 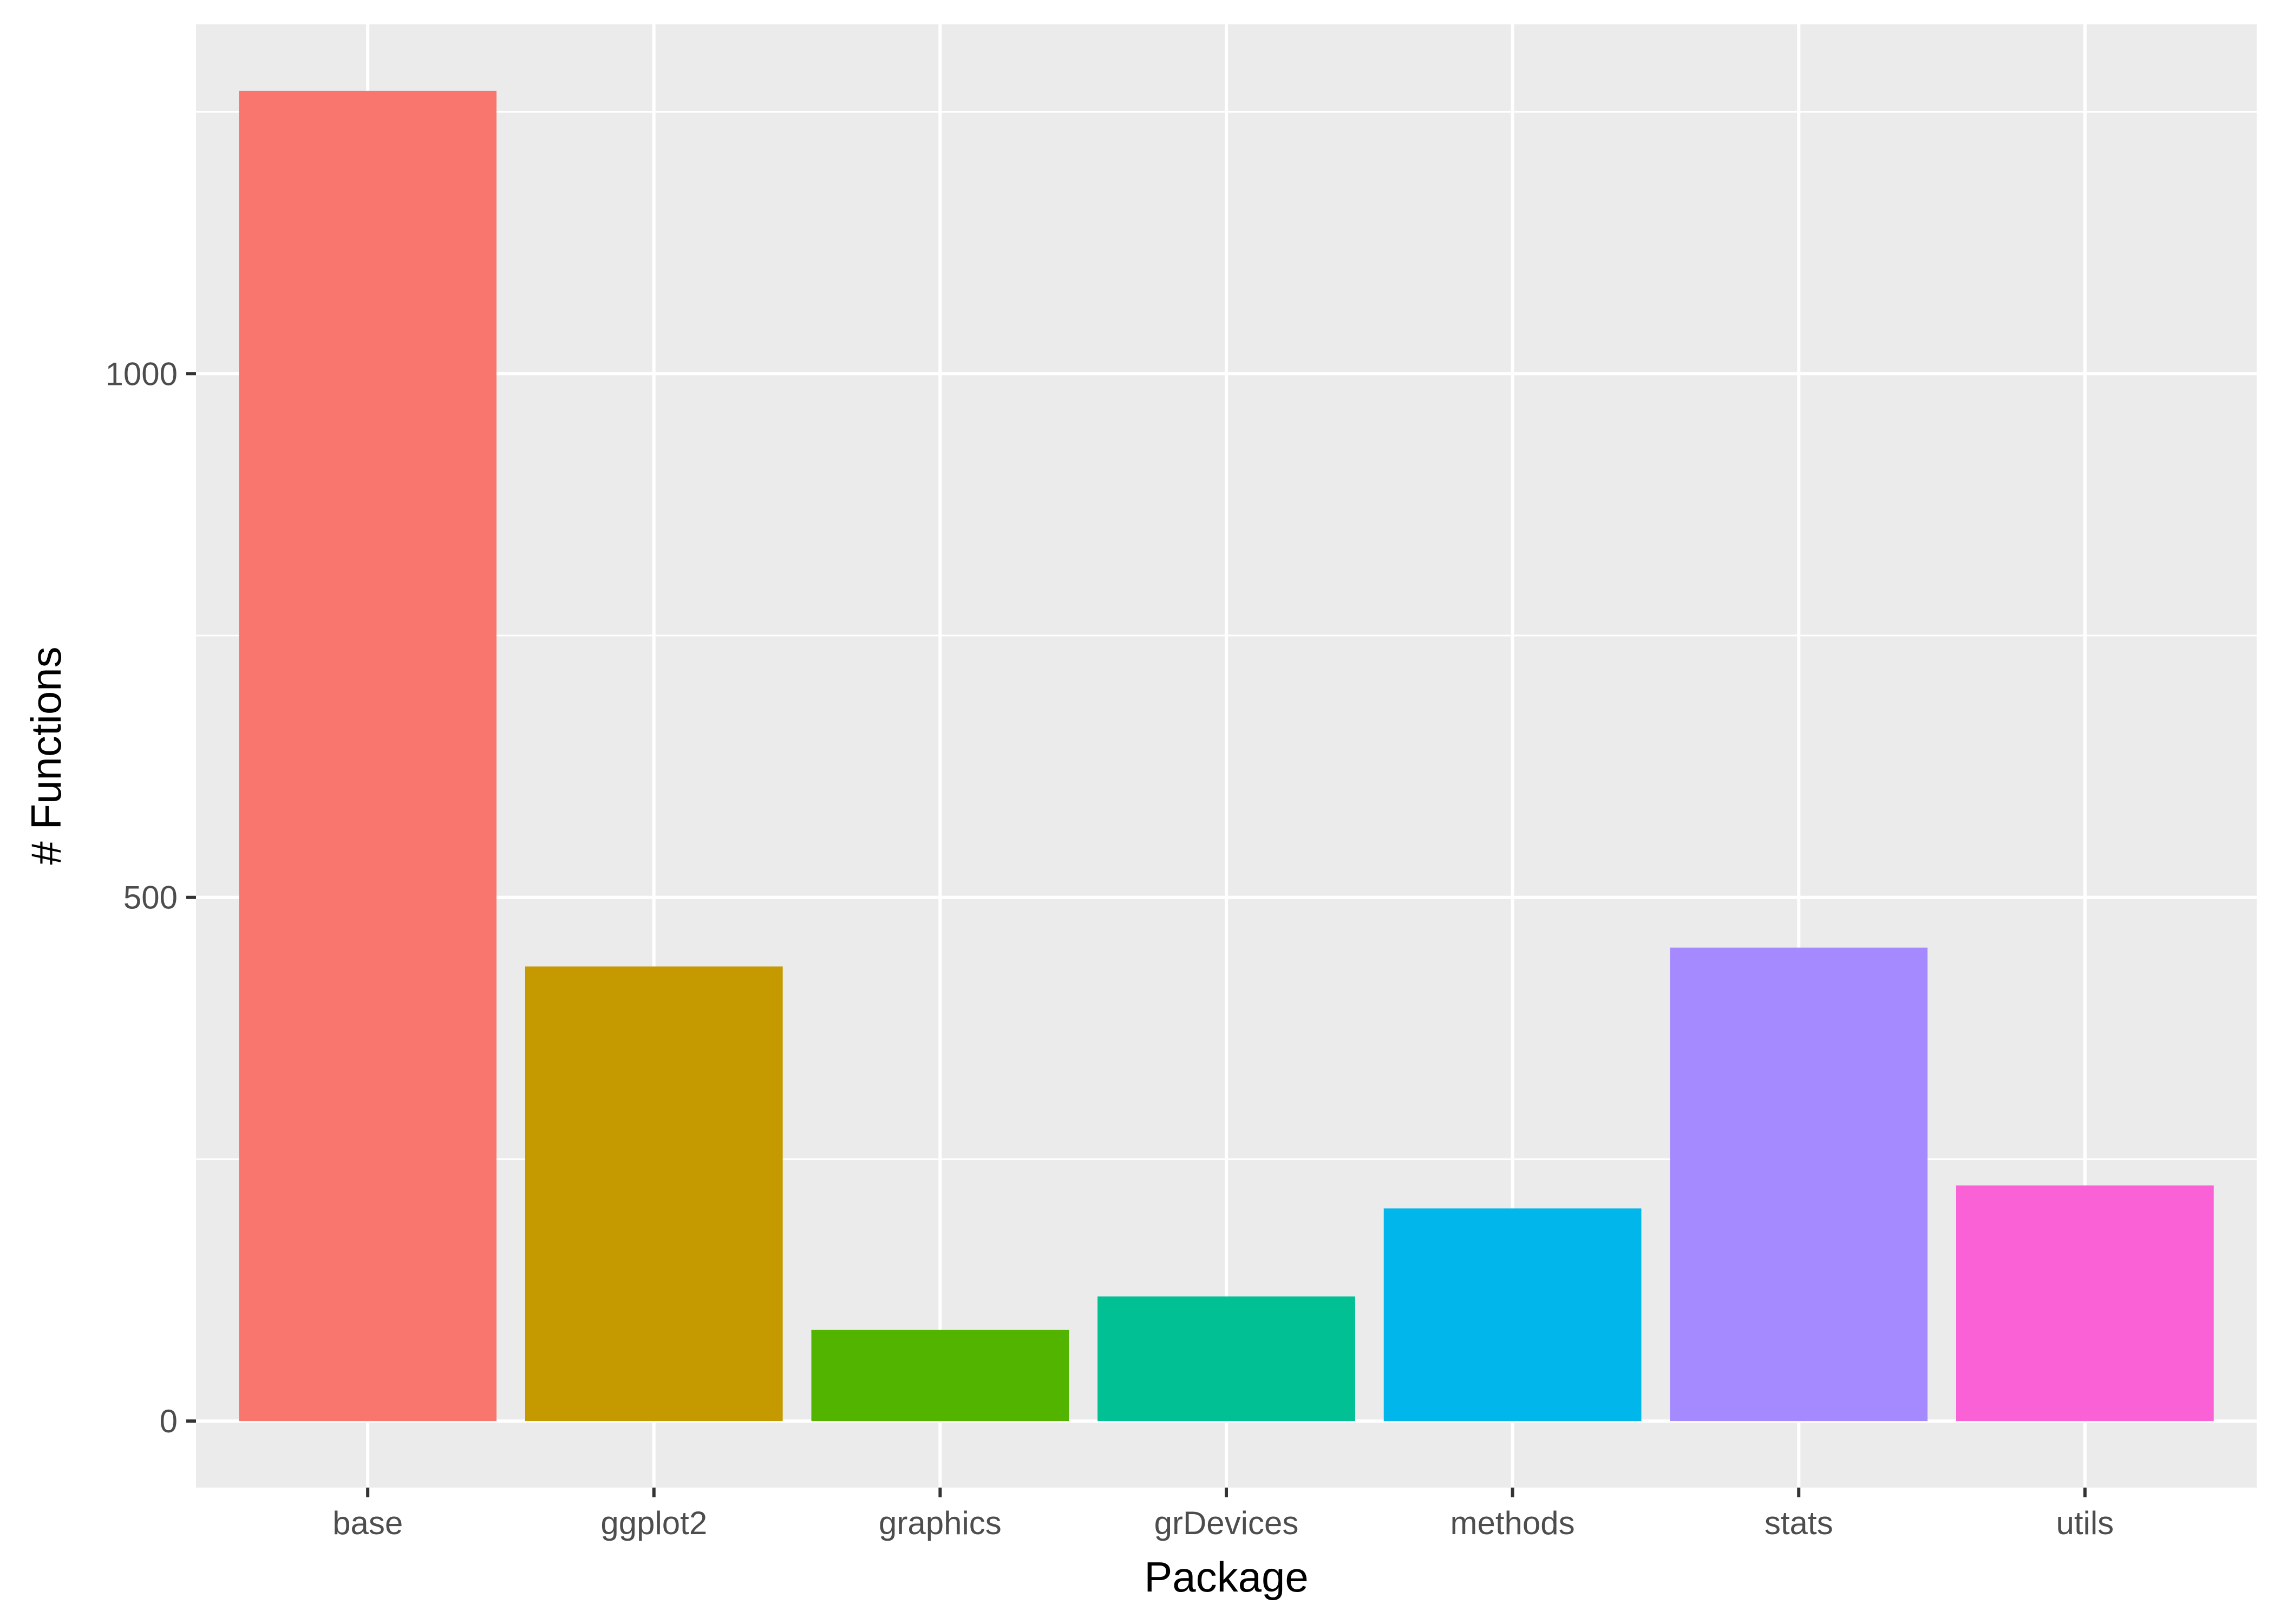 What do you see at coordinates (368, 1523) in the screenshot?
I see `x-tick-label: base` at bounding box center [368, 1523].